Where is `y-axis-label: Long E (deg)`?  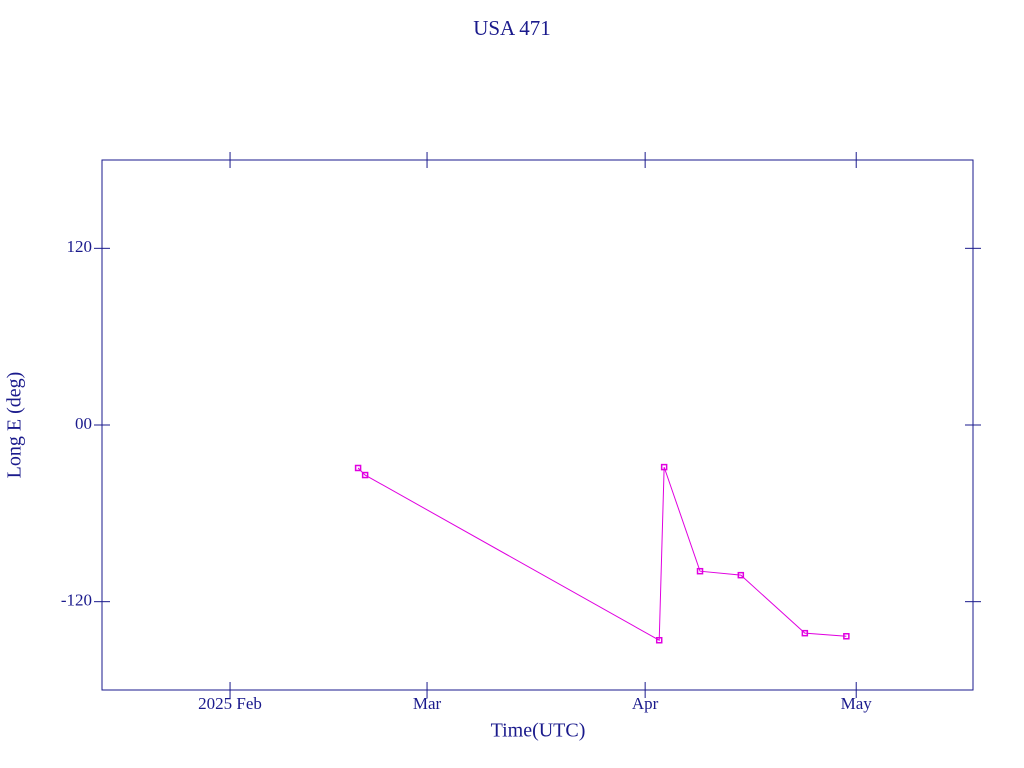 y-axis-label: Long E (deg) is located at coordinates (15, 425).